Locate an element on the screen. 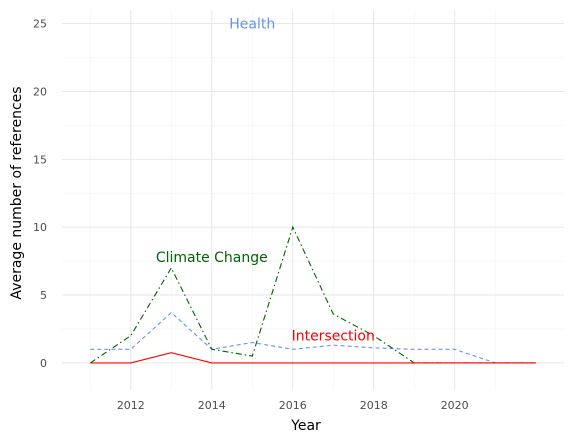 The width and height of the screenshot is (572, 443). annotation-climate-change: Climate Change is located at coordinates (212, 258).